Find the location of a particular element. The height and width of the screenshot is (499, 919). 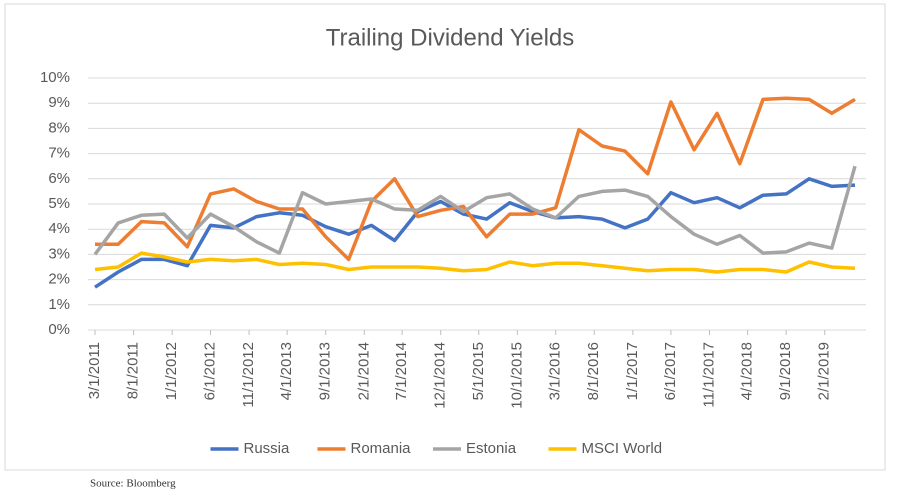

x-tick-label: 7/1/2014 is located at coordinates (401, 371).